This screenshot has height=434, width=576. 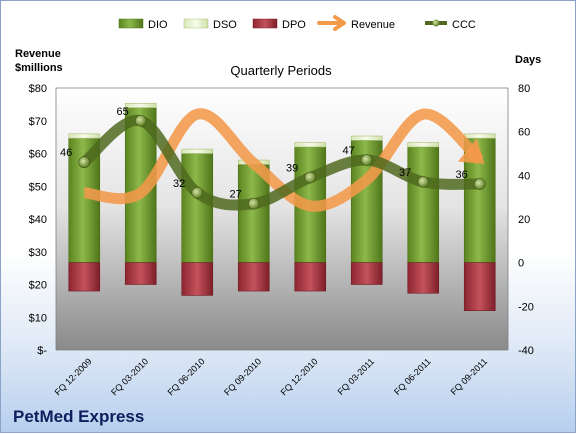 What do you see at coordinates (129, 376) in the screenshot?
I see `category-label: FQ 03-2010` at bounding box center [129, 376].